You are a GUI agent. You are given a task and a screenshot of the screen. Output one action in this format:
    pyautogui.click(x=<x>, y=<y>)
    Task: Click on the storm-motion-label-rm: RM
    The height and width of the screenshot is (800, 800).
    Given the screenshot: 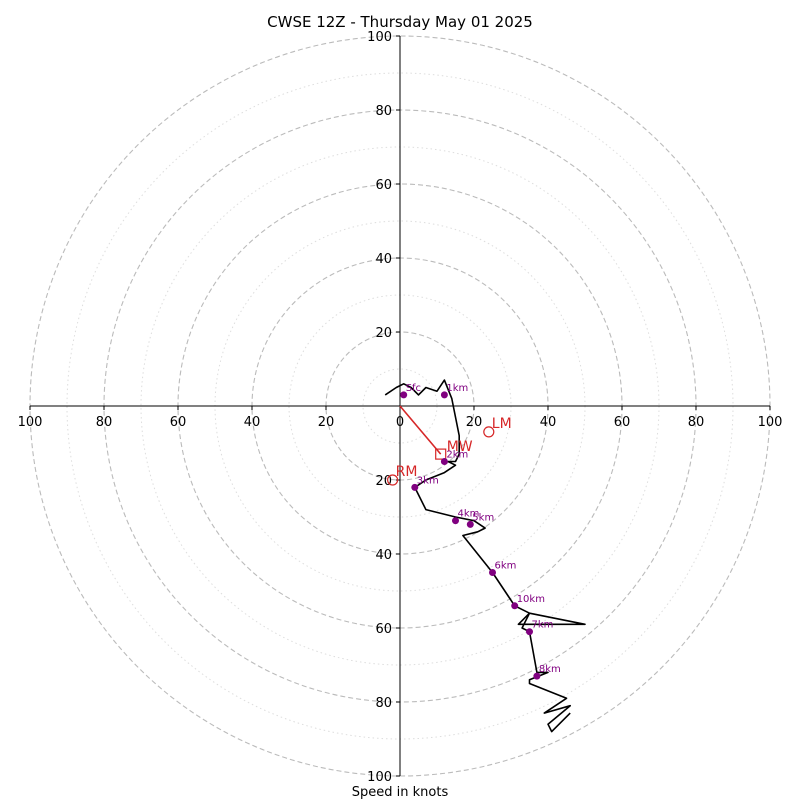 What is the action you would take?
    pyautogui.click(x=407, y=472)
    